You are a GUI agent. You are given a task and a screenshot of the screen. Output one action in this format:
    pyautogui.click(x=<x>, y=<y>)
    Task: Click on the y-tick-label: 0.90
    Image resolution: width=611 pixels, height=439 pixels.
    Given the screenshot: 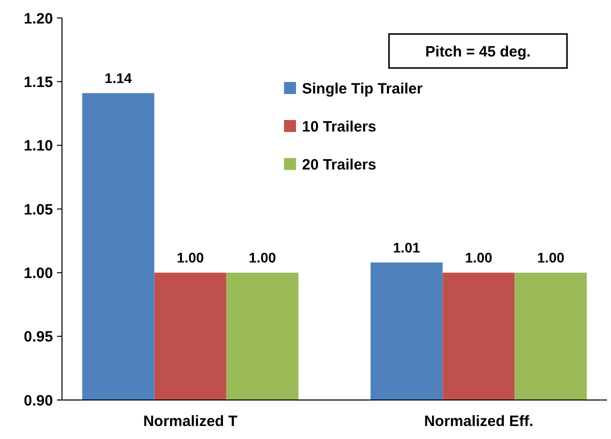 What is the action you would take?
    pyautogui.click(x=38, y=401)
    